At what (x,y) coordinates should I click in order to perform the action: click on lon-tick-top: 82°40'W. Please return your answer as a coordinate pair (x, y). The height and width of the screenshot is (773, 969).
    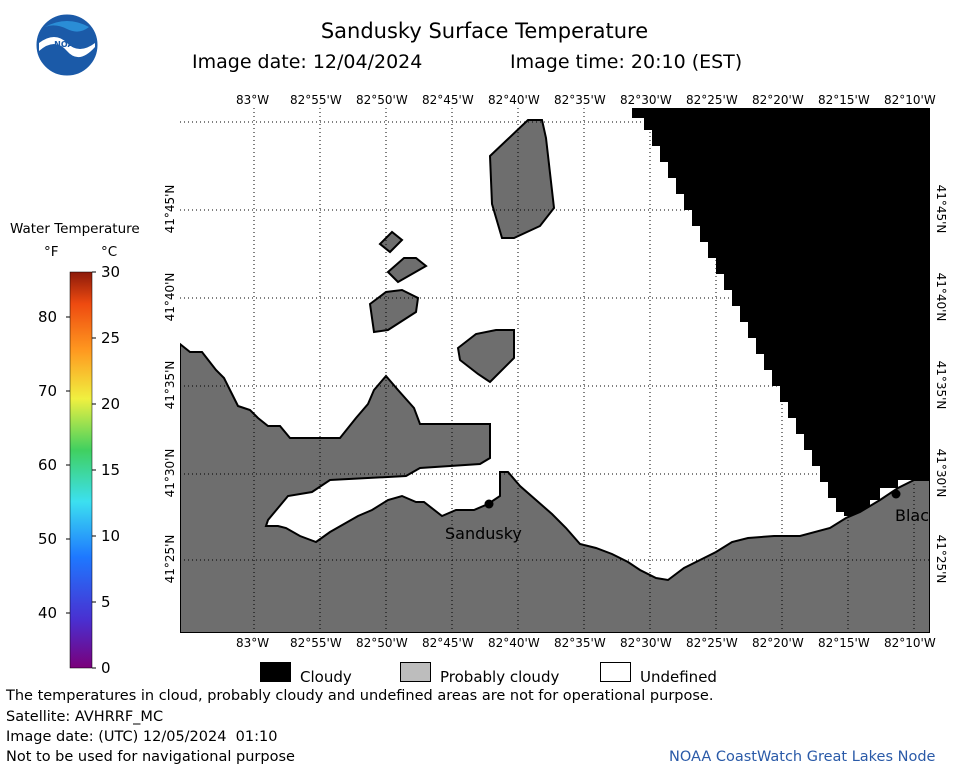
    Looking at the image, I should click on (514, 100).